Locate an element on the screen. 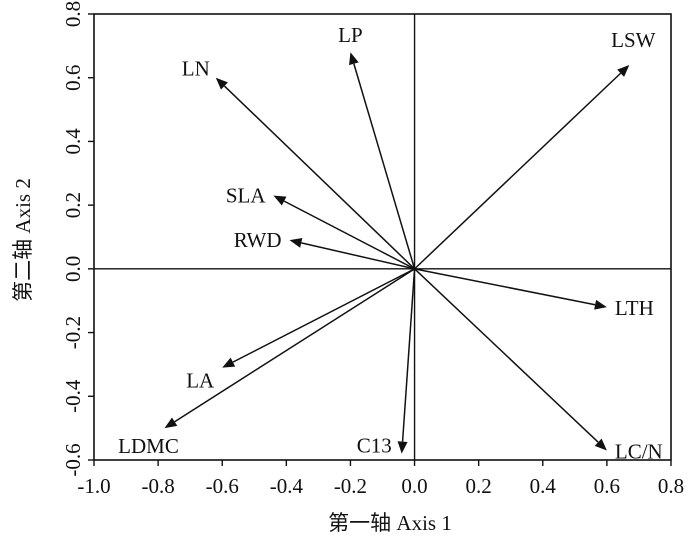 The image size is (700, 539). arrowhead-ldmc is located at coordinates (171, 423).